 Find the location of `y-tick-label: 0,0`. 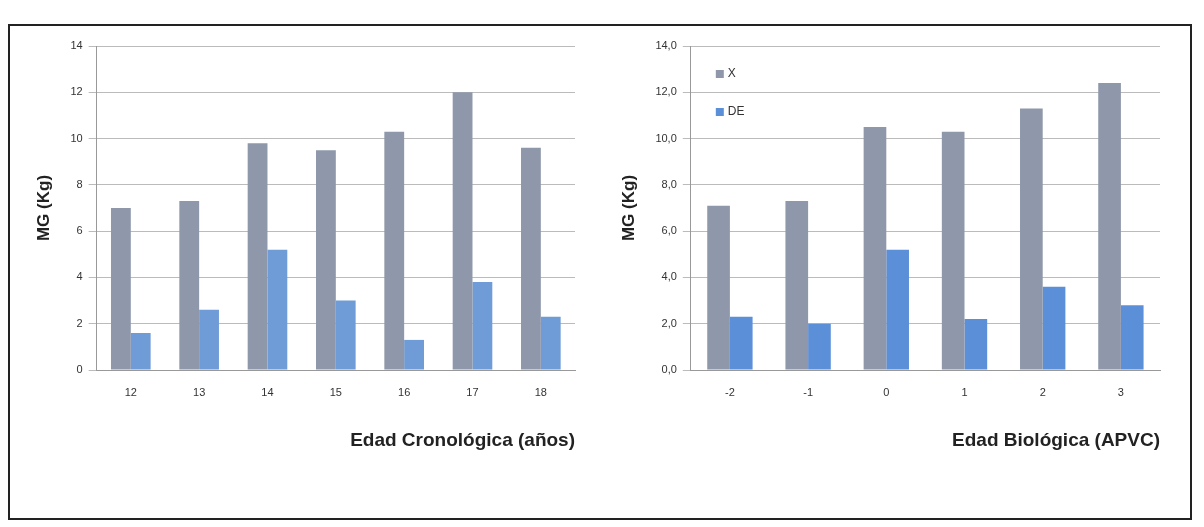

y-tick-label: 0,0 is located at coordinates (669, 369).